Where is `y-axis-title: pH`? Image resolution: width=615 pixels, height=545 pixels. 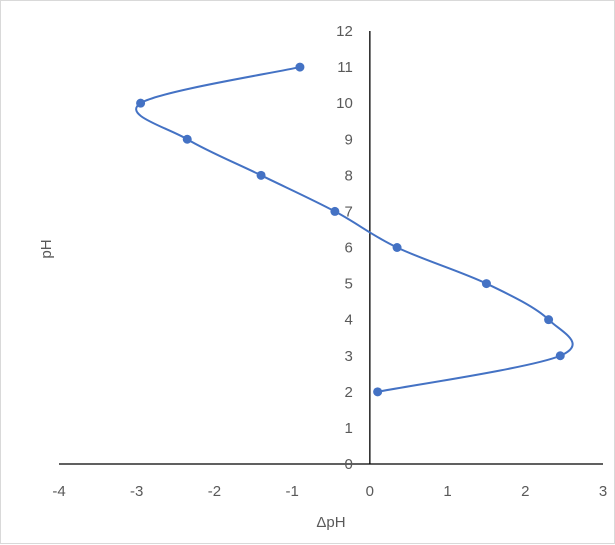
y-axis-title: pH is located at coordinates (46, 248).